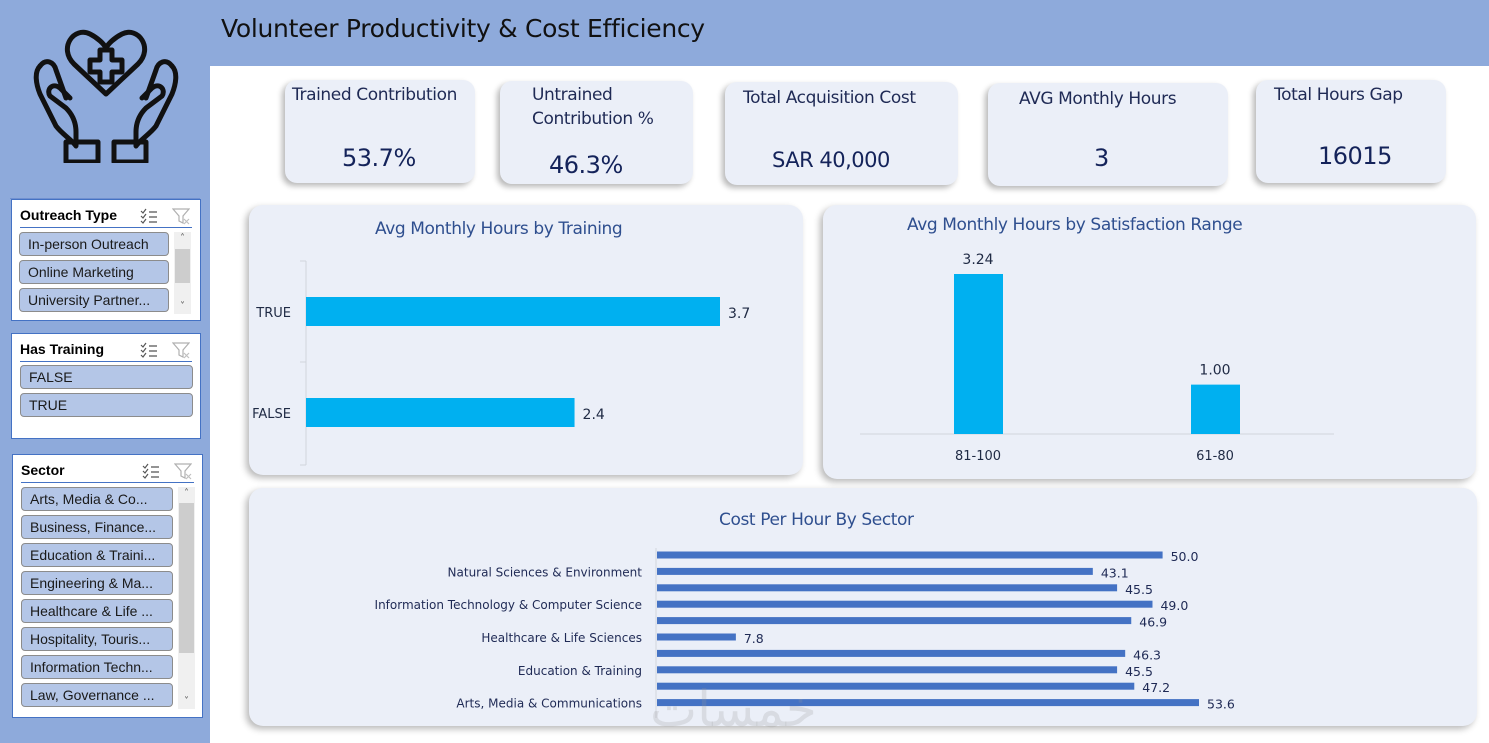 The width and height of the screenshot is (1489, 743). What do you see at coordinates (754, 638) in the screenshot?
I see `data-label: 7.8` at bounding box center [754, 638].